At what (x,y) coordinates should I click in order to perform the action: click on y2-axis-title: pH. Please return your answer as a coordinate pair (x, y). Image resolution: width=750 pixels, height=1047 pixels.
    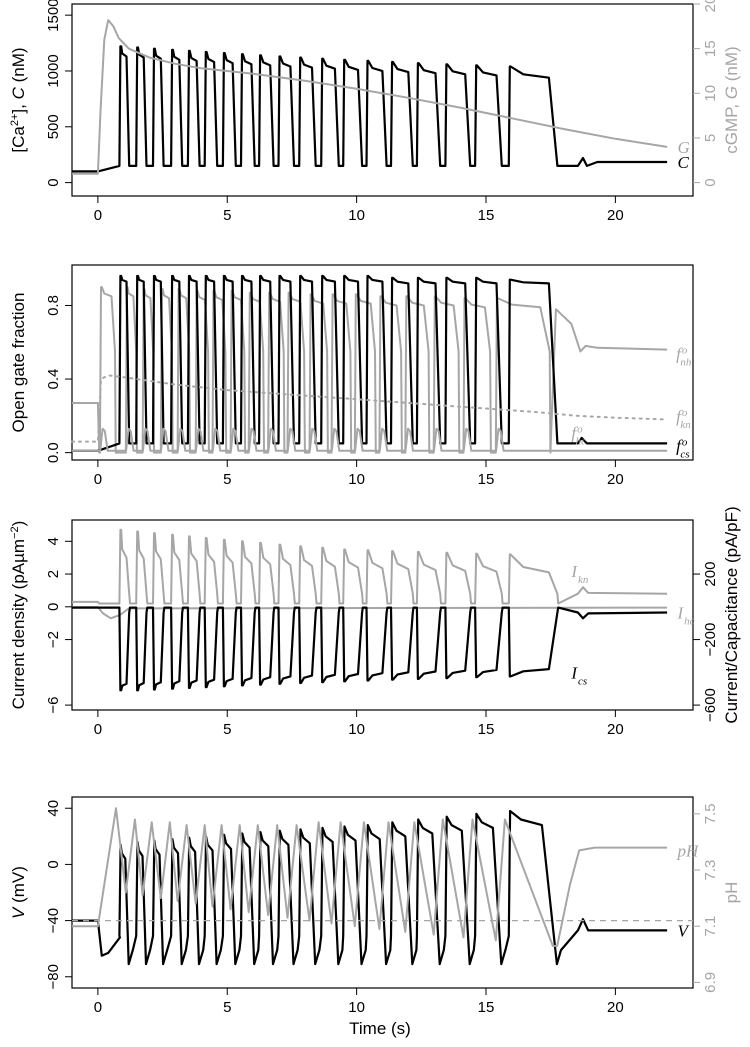
    Looking at the image, I should click on (731, 893).